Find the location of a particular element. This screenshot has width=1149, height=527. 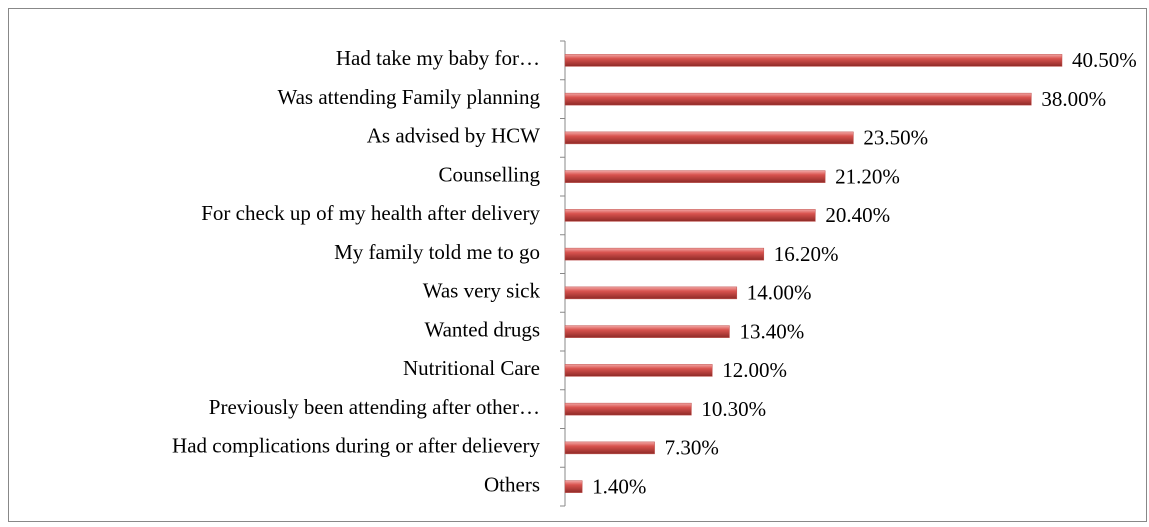

value-label: 38.00% is located at coordinates (1073, 99).